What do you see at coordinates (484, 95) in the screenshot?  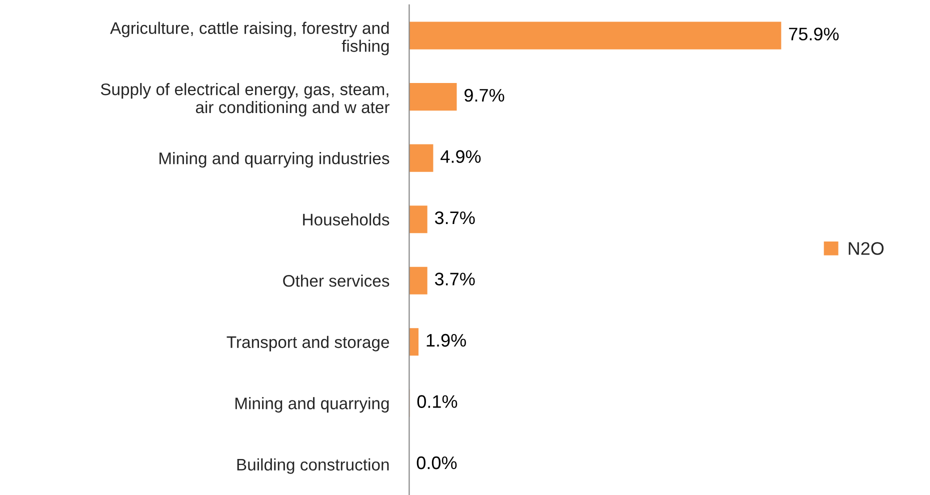 I see `data-label: 9.7%` at bounding box center [484, 95].